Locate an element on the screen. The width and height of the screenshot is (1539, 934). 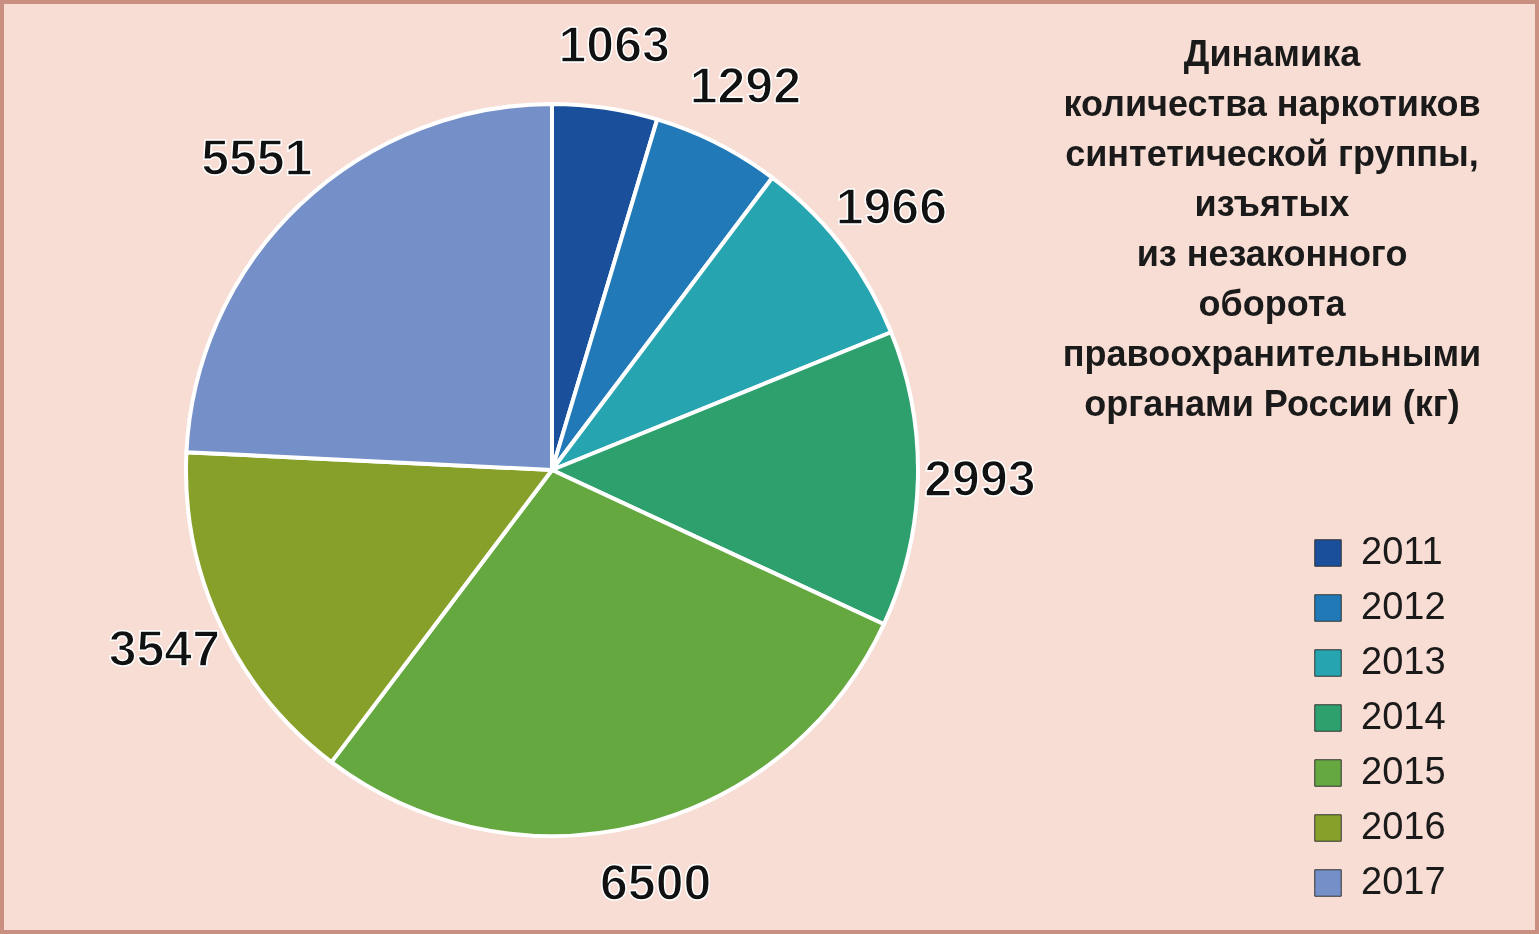
data-label: 3547 is located at coordinates (164, 649).